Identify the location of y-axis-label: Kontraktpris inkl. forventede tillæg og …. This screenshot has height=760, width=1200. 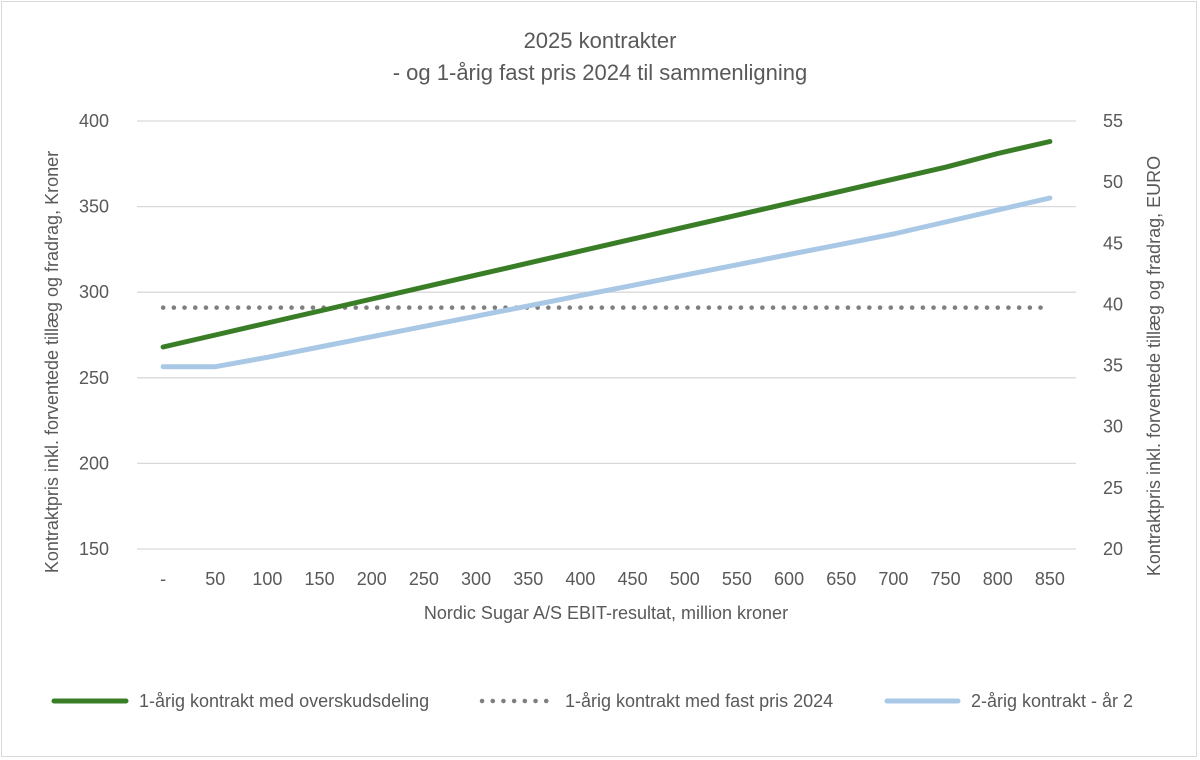
(52, 362).